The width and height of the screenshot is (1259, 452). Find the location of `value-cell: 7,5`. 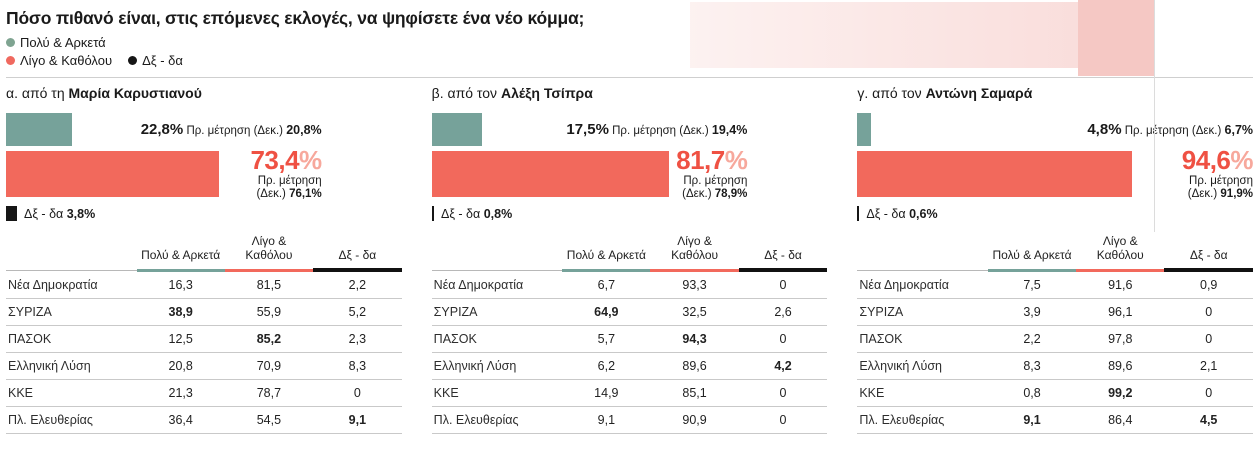

value-cell: 7,5 is located at coordinates (1032, 285).